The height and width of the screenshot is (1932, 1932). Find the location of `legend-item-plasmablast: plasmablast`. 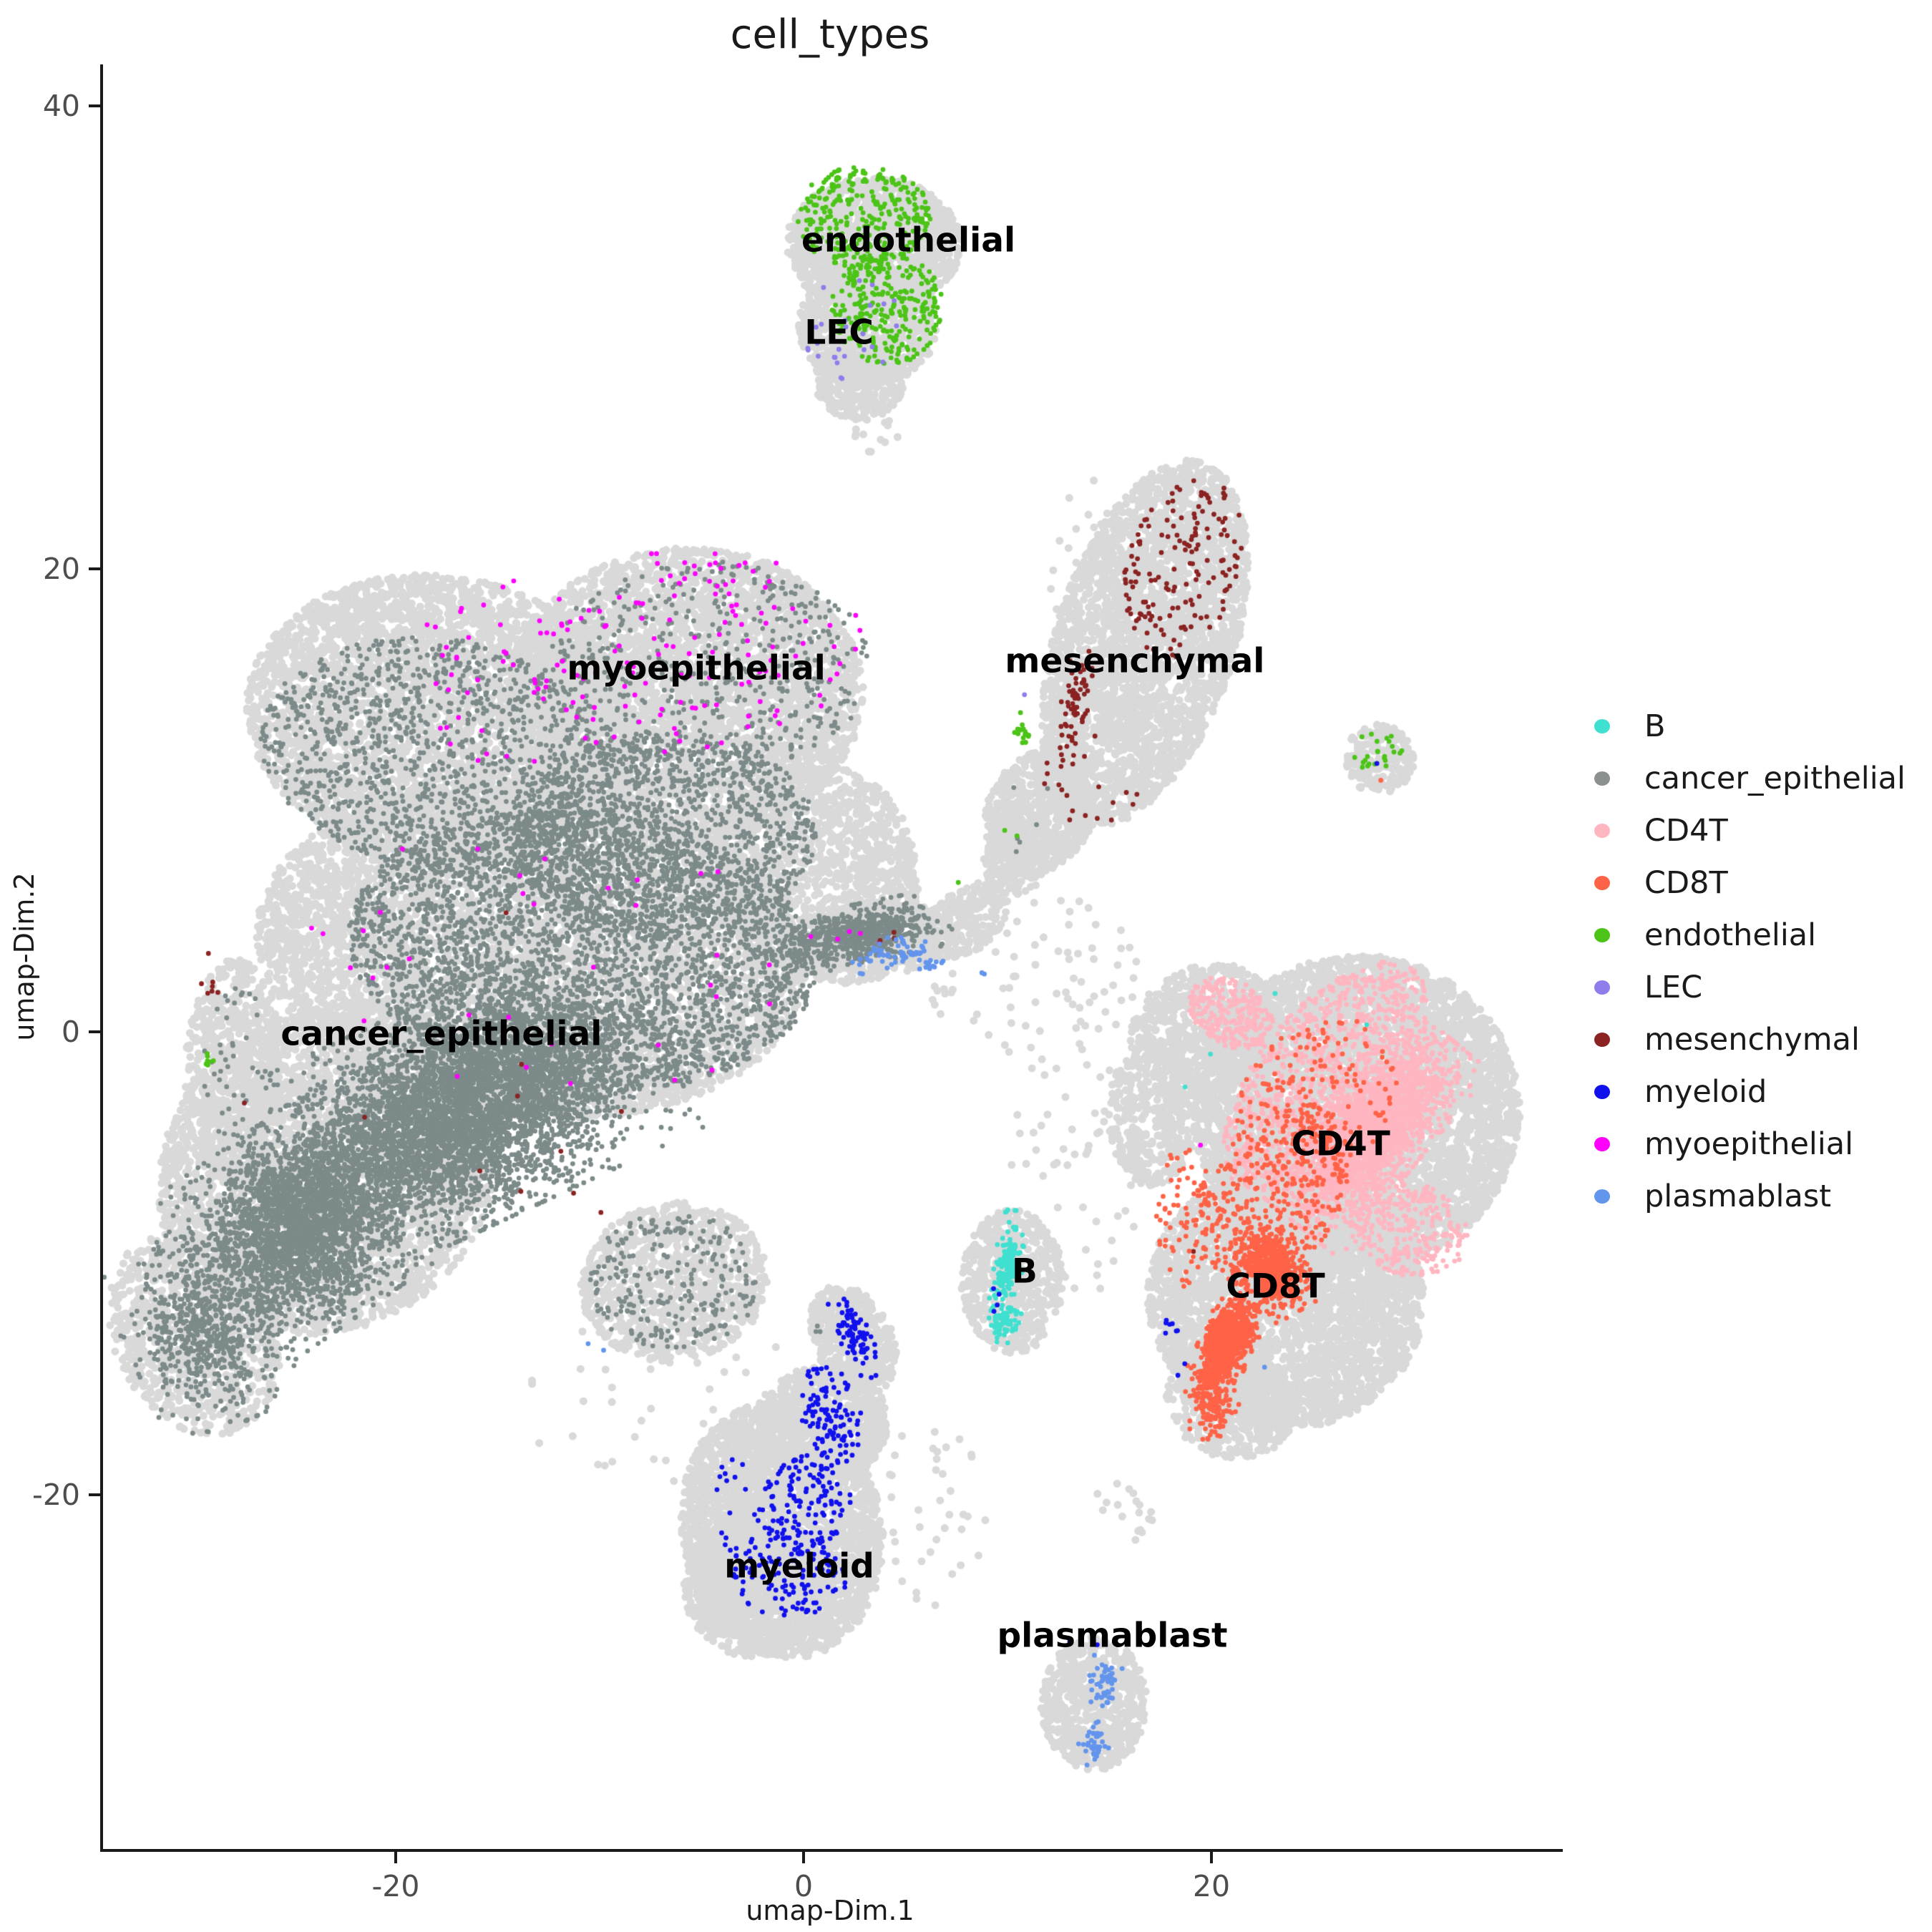

legend-item-plasmablast: plasmablast is located at coordinates (1742, 1196).